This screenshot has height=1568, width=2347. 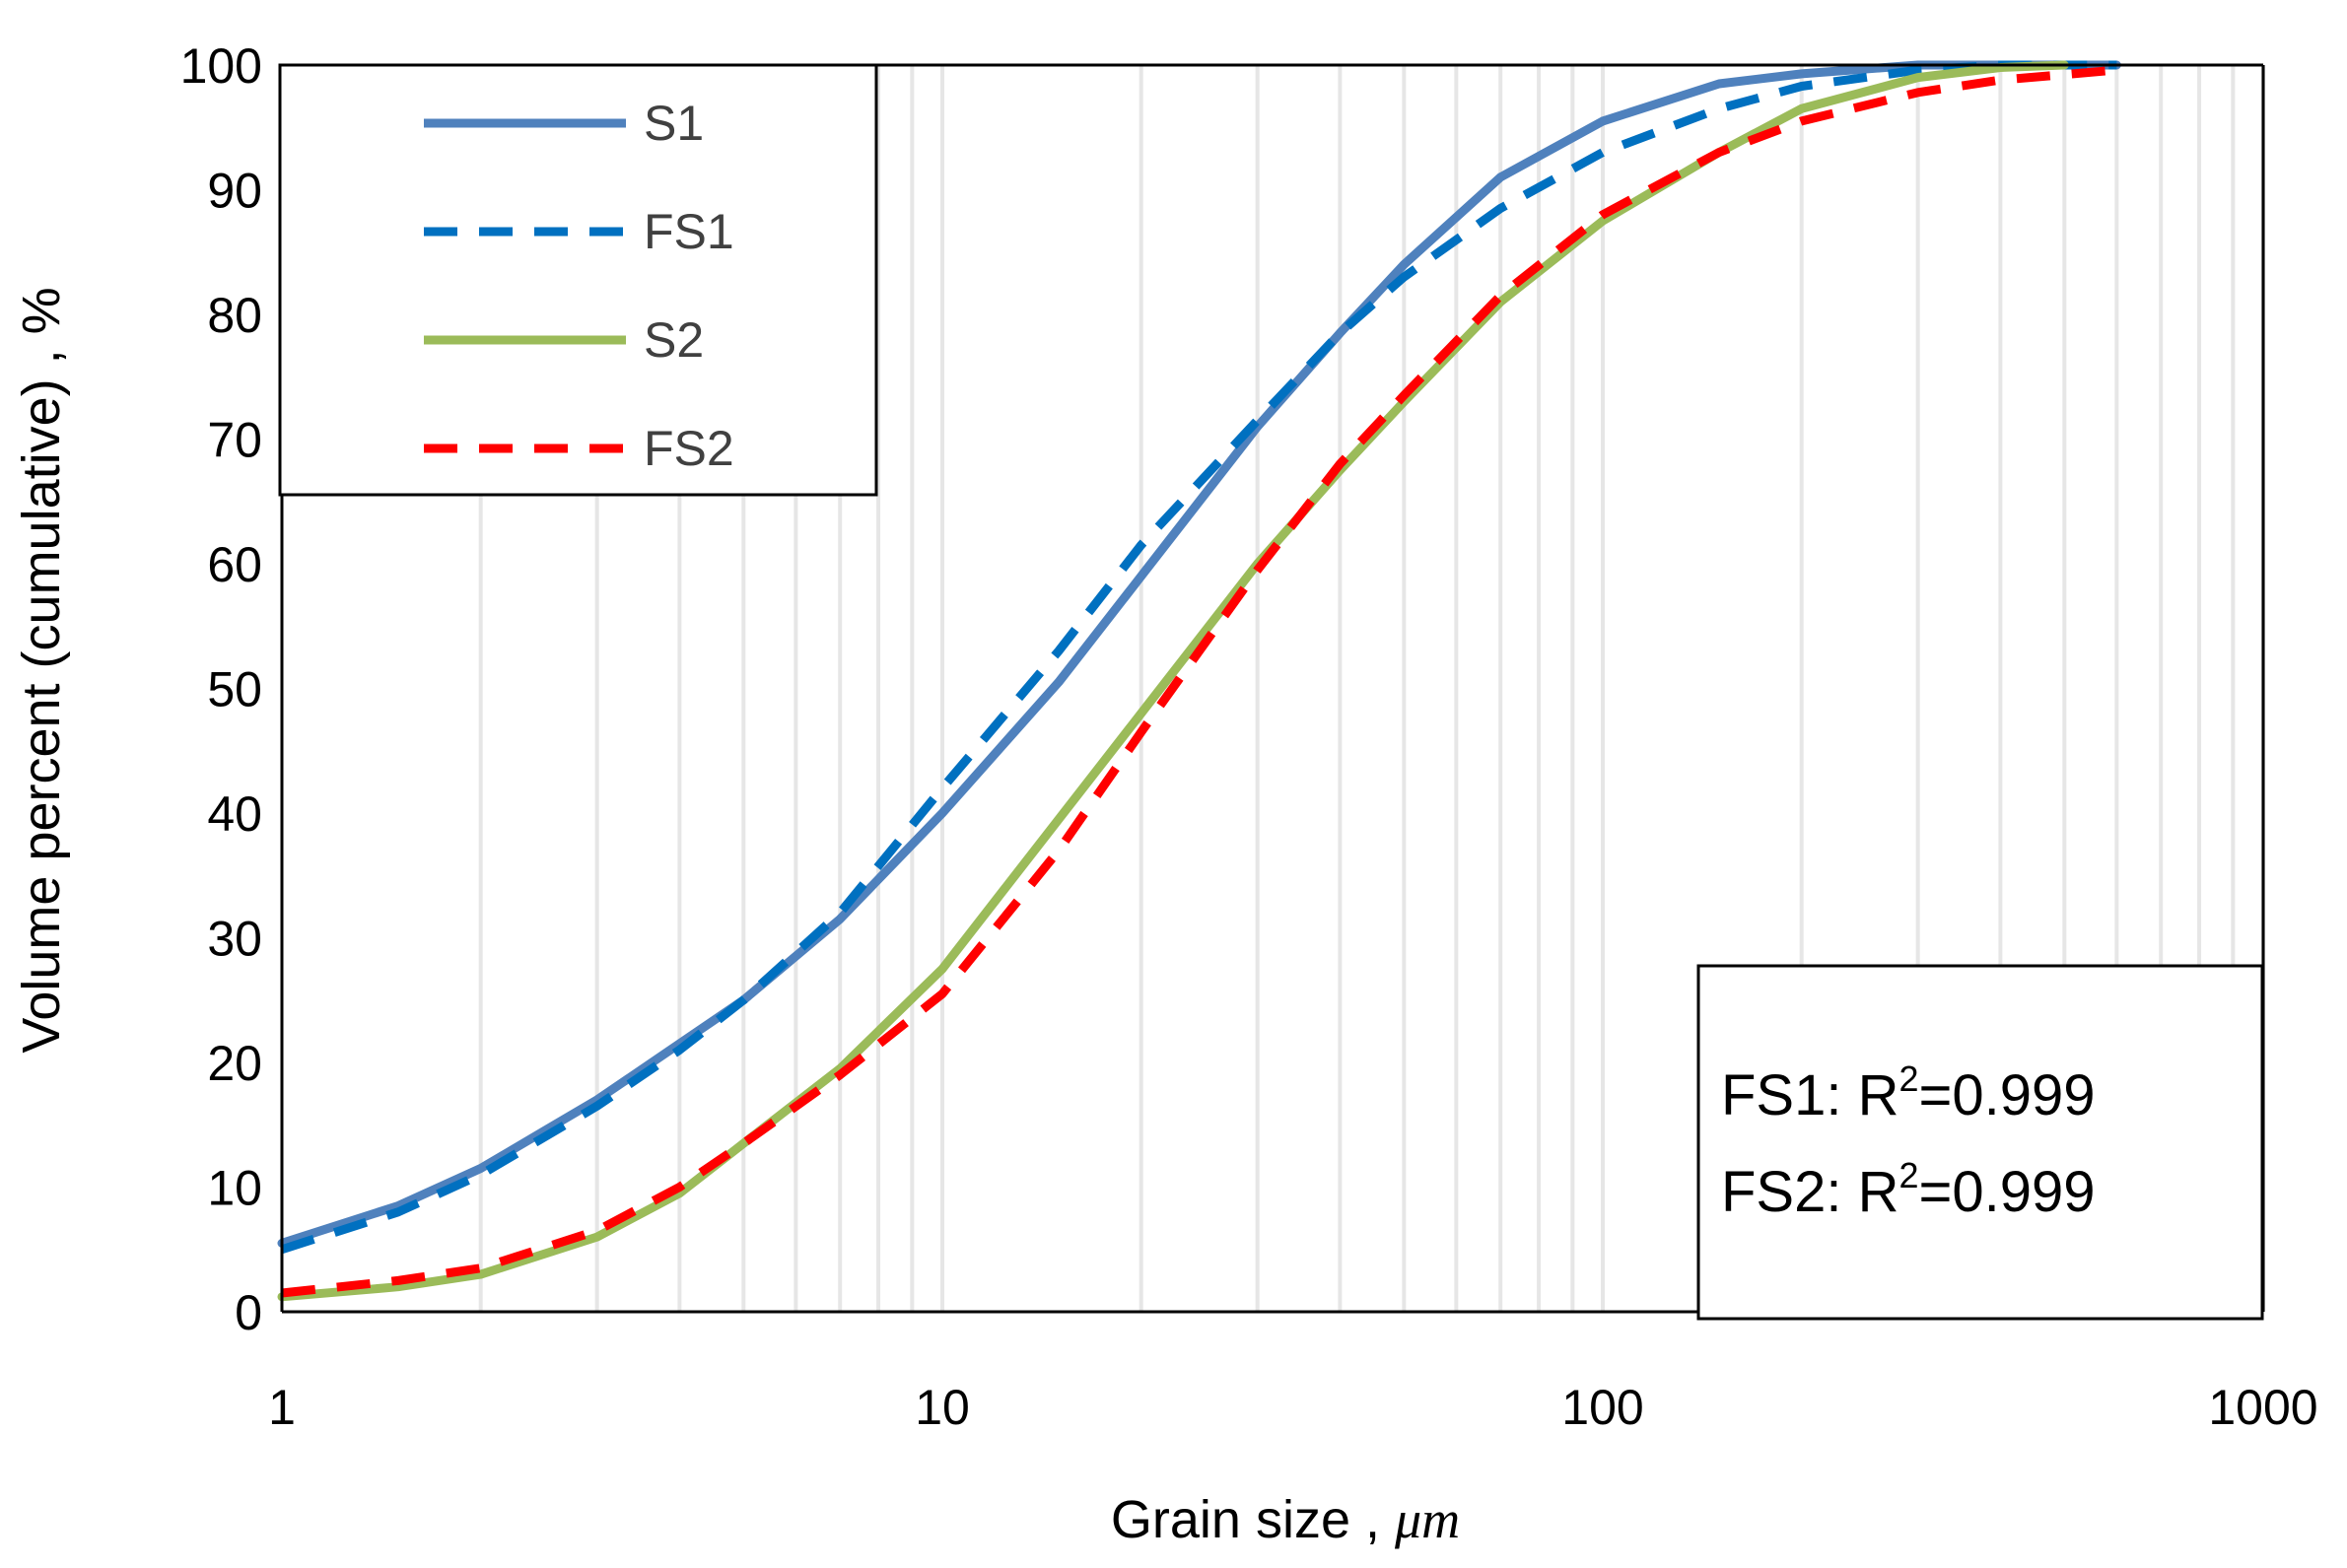 I want to click on x-axis-title: Grain size , μm, so click(x=1285, y=1519).